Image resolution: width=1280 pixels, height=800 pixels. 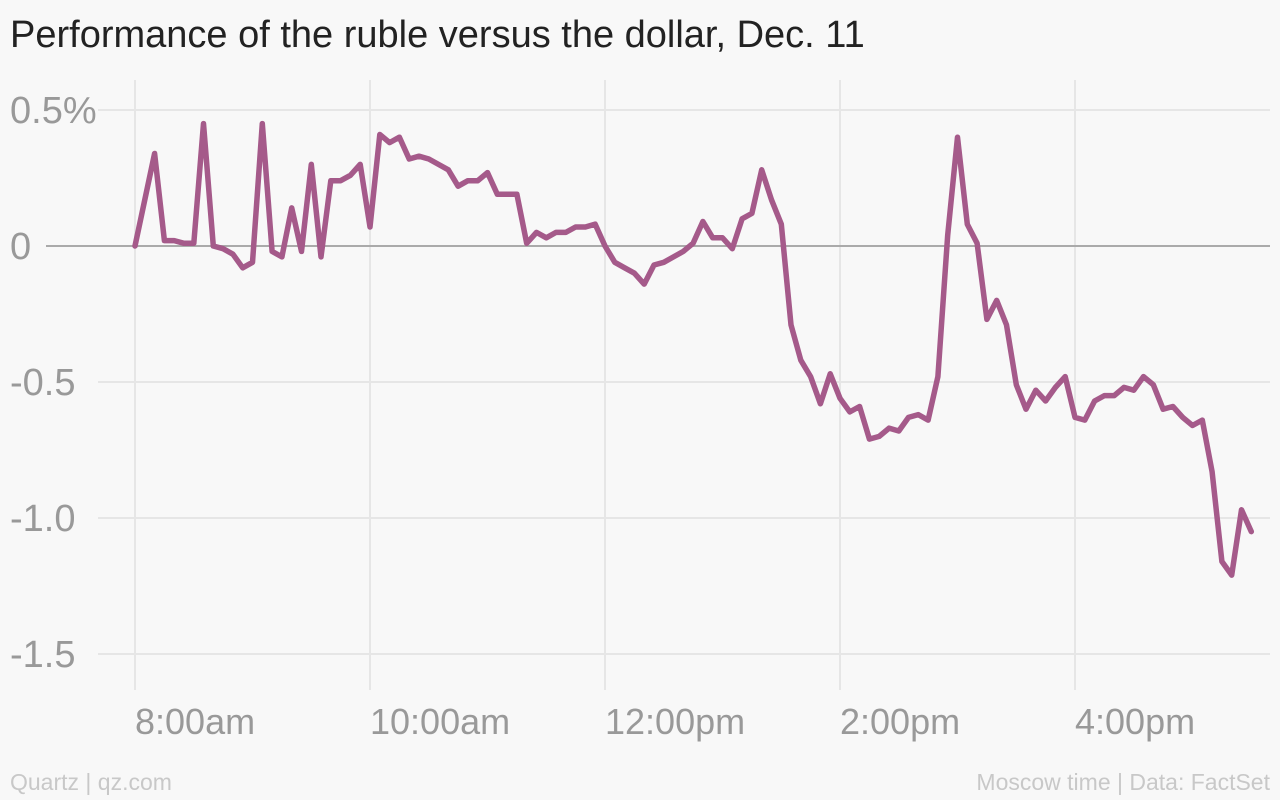 What do you see at coordinates (42, 655) in the screenshot?
I see `y-tick-label: -1.5` at bounding box center [42, 655].